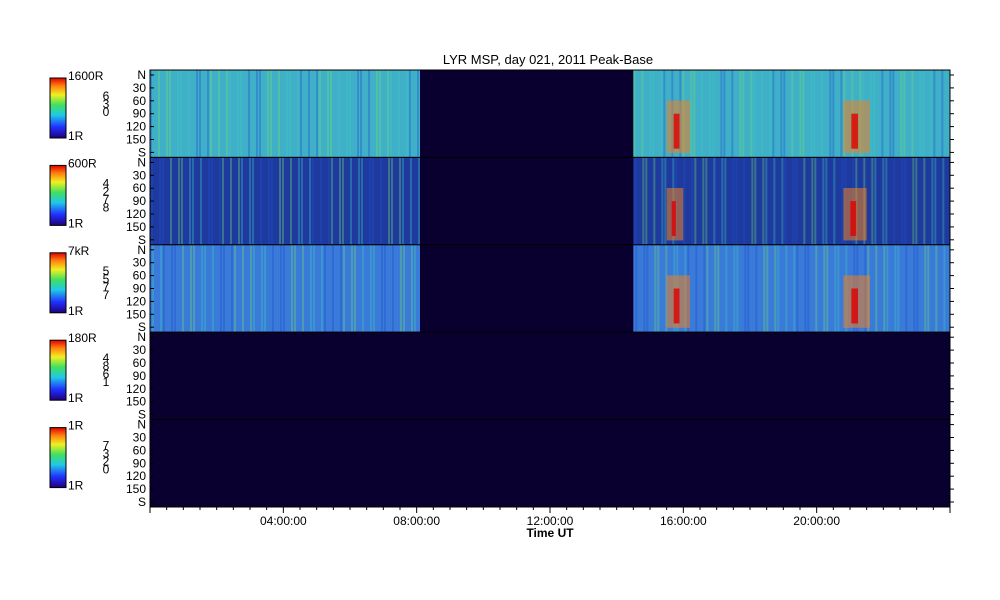 The width and height of the screenshot is (1000, 600). Describe the element at coordinates (76, 426) in the screenshot. I see `colorbar-max-label: 1R` at that location.